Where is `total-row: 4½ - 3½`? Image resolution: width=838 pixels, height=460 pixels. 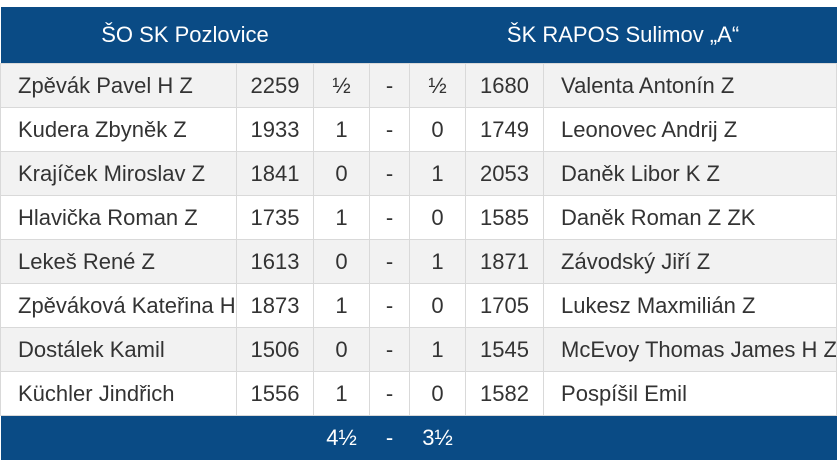
total-row: 4½ - 3½ is located at coordinates (419, 438).